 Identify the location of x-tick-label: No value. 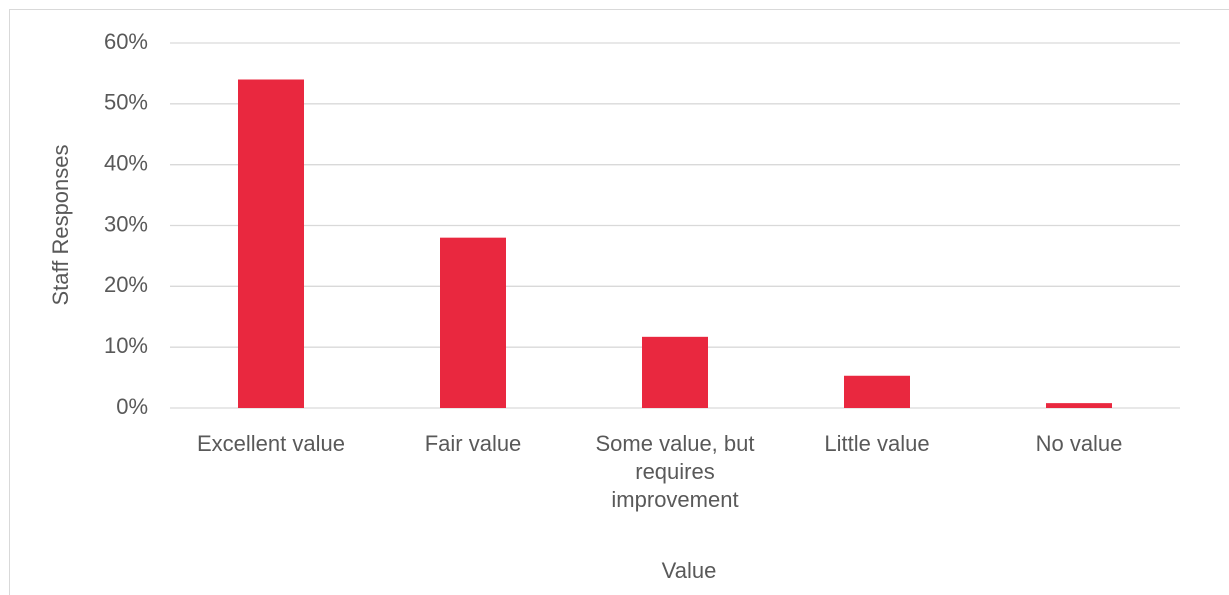
(1079, 443).